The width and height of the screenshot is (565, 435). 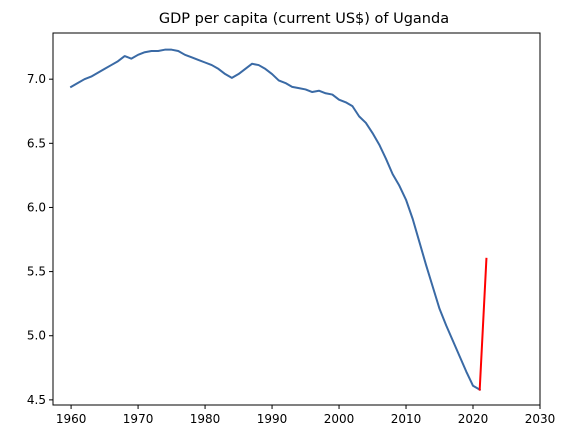 What do you see at coordinates (205, 419) in the screenshot?
I see `x-tick-label-1980: 1980` at bounding box center [205, 419].